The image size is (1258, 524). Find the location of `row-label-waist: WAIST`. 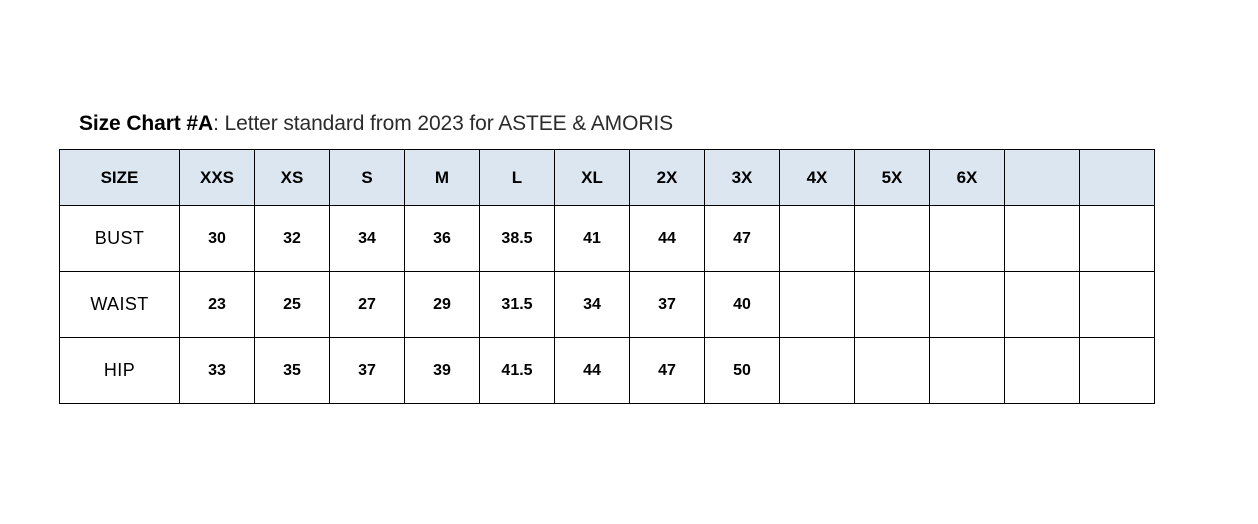

row-label-waist: WAIST is located at coordinates (119, 304).